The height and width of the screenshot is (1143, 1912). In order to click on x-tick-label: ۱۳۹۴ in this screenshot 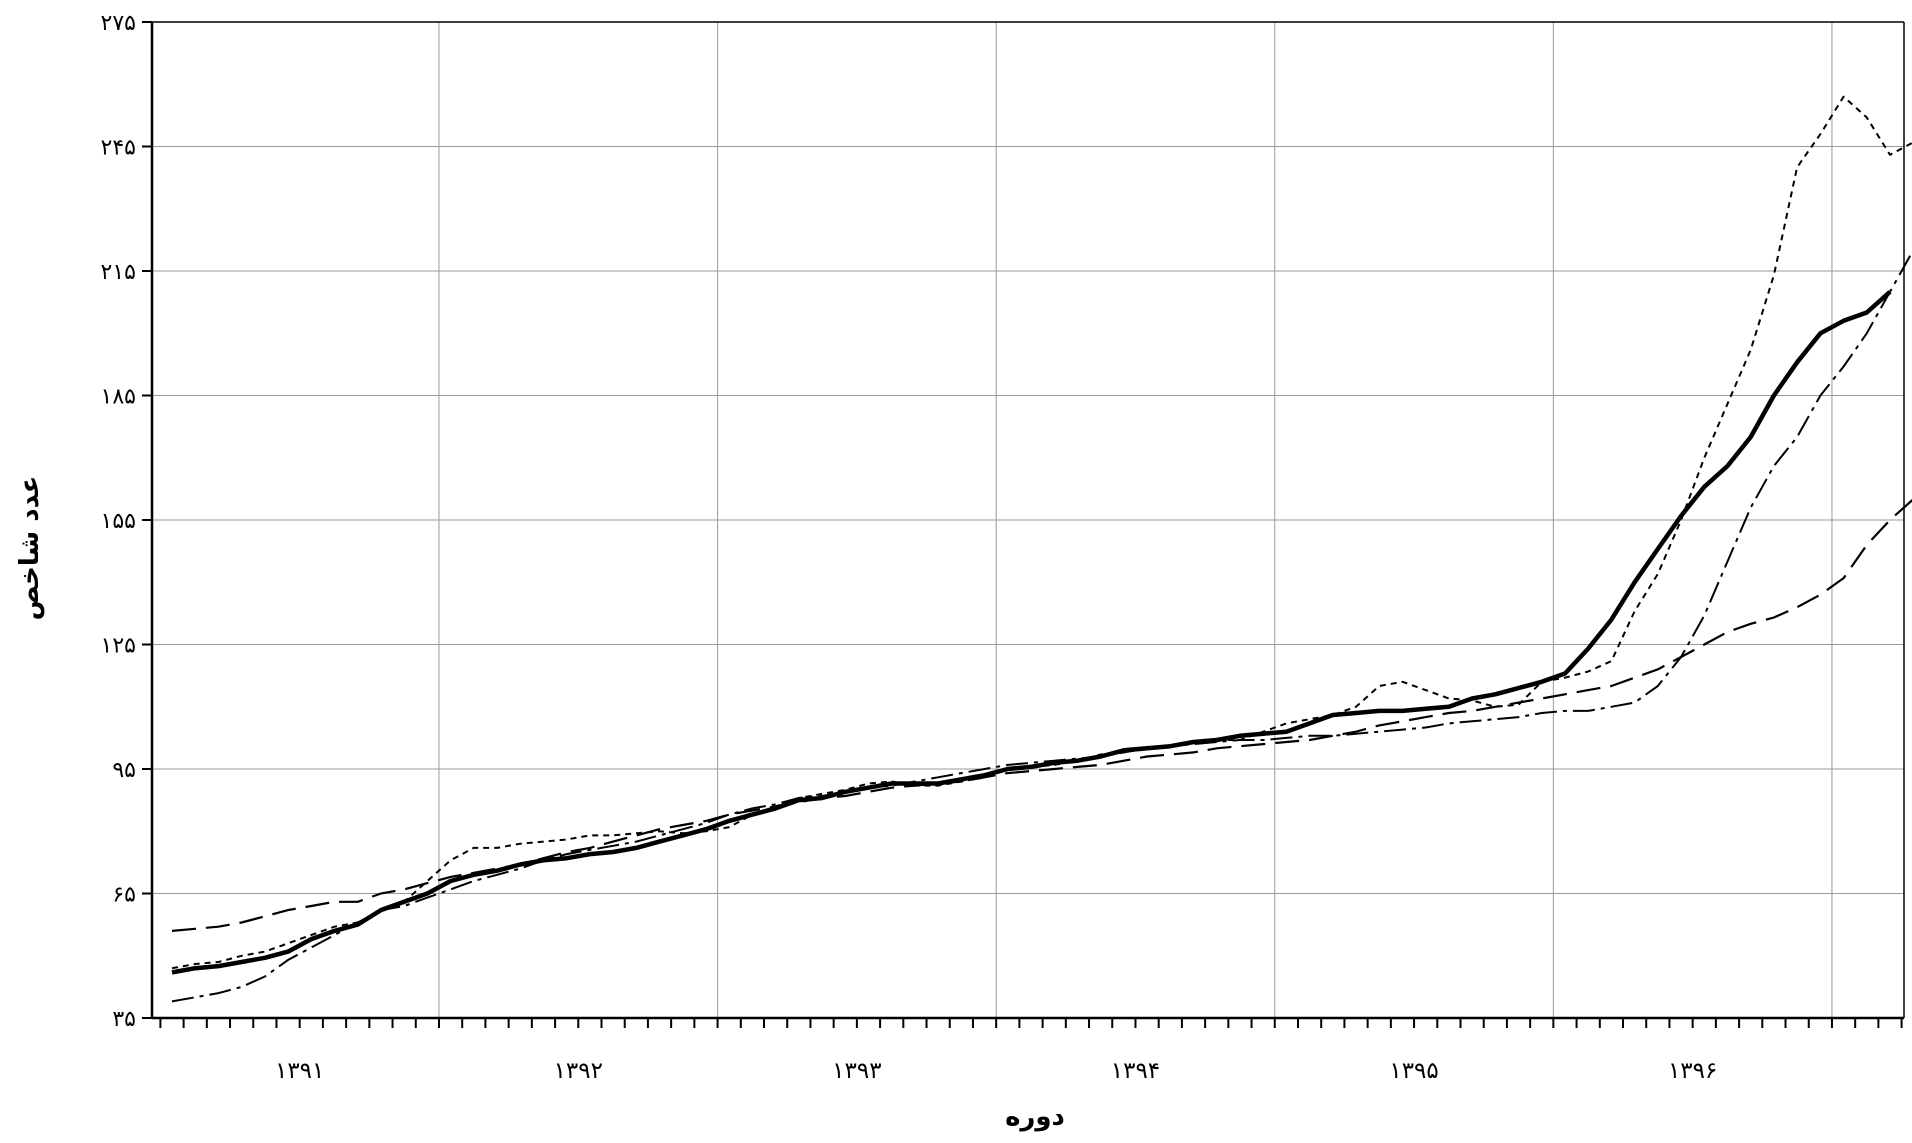, I will do `click(1135, 1071)`.